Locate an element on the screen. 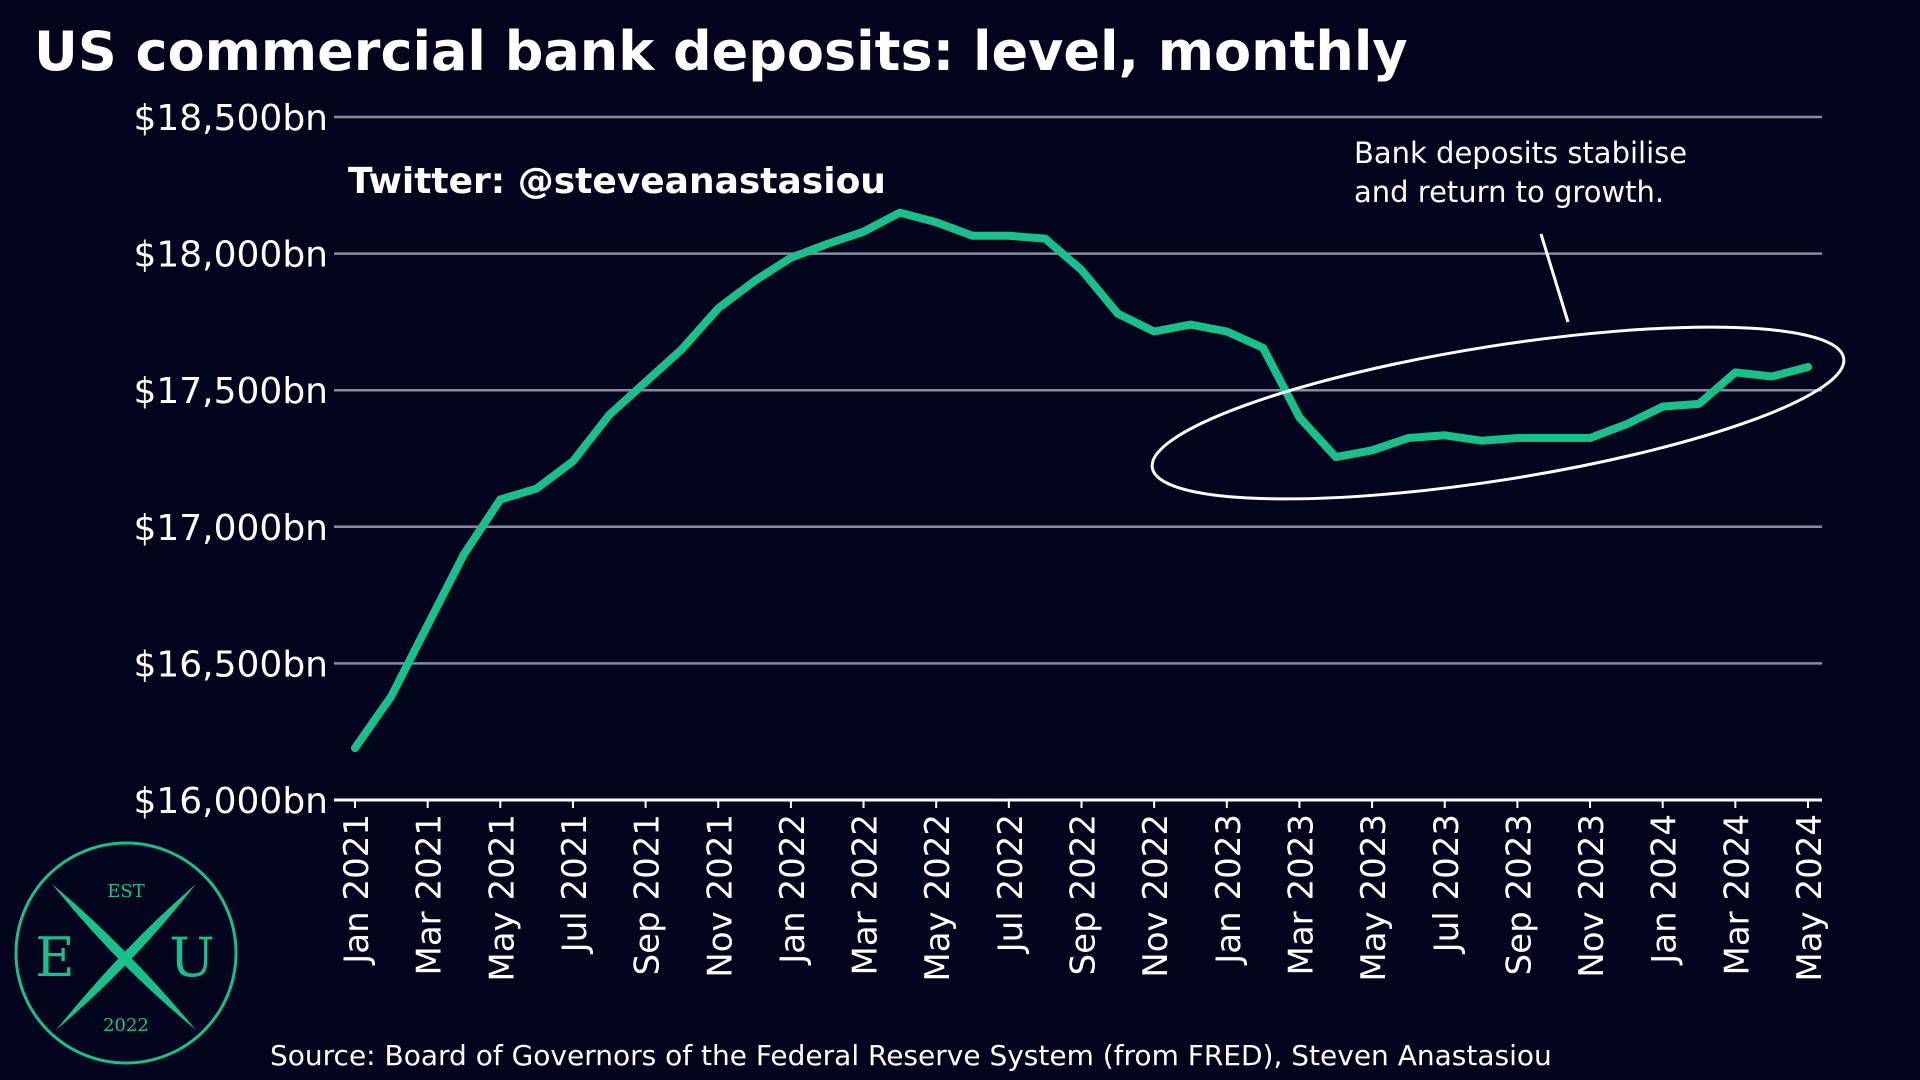 This screenshot has height=1080, width=1920. logo-ring is located at coordinates (126, 953).